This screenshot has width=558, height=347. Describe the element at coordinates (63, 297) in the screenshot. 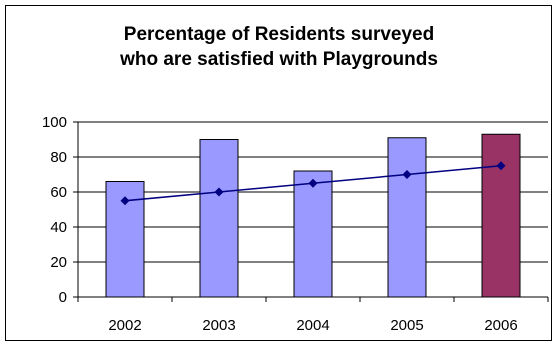

I see `y-tick-label: 0` at that location.